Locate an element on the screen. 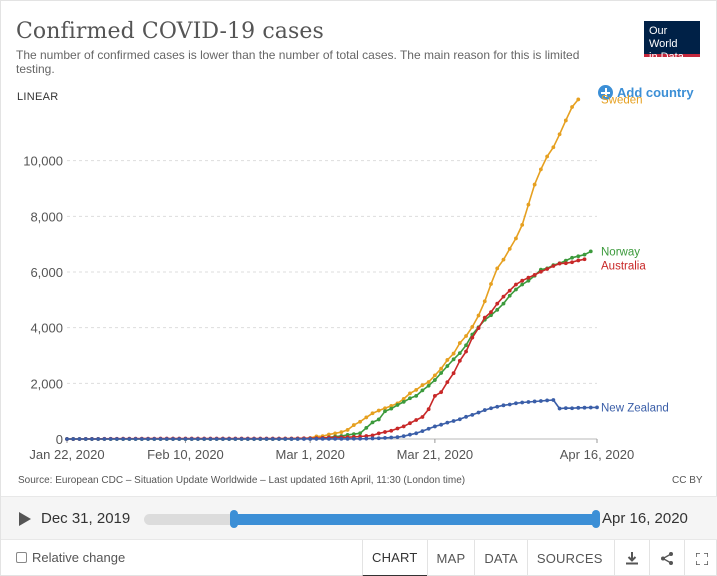 This screenshot has width=717, height=576. tab-data: DATA is located at coordinates (500, 558).